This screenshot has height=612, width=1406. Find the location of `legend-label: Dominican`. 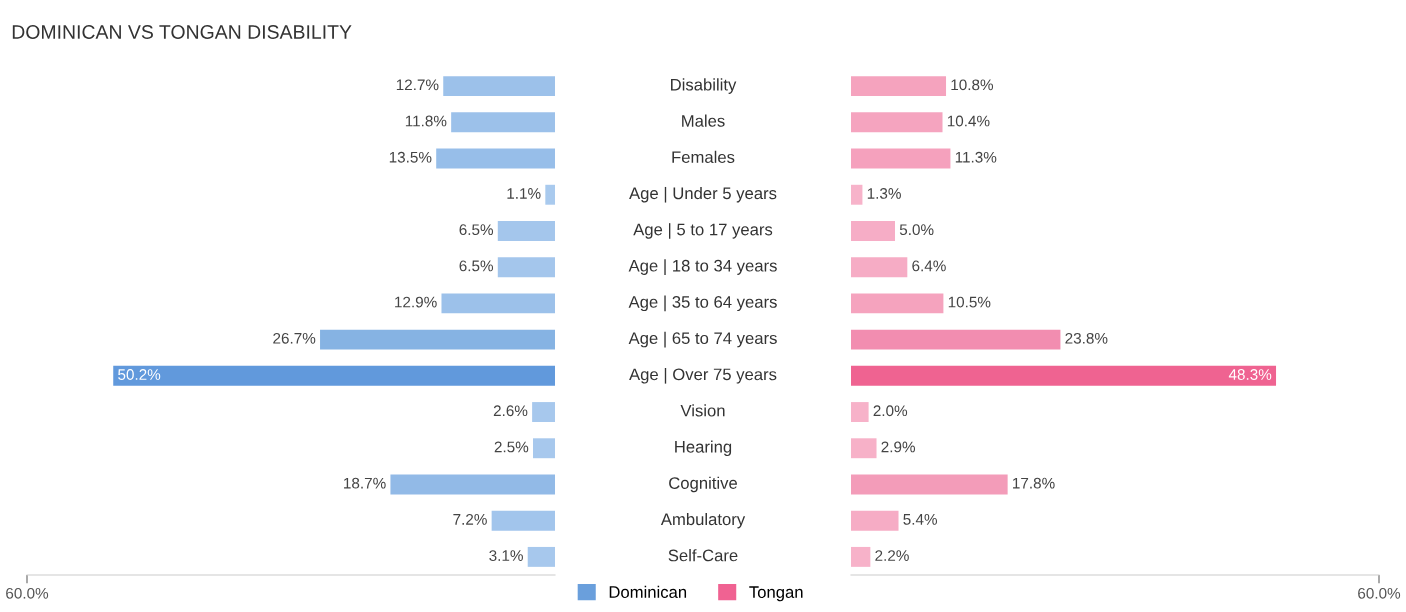

legend-label: Dominican is located at coordinates (648, 591).